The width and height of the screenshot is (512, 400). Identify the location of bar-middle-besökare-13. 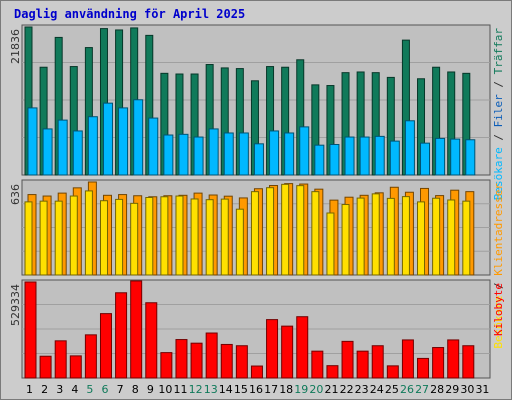
(209, 237).